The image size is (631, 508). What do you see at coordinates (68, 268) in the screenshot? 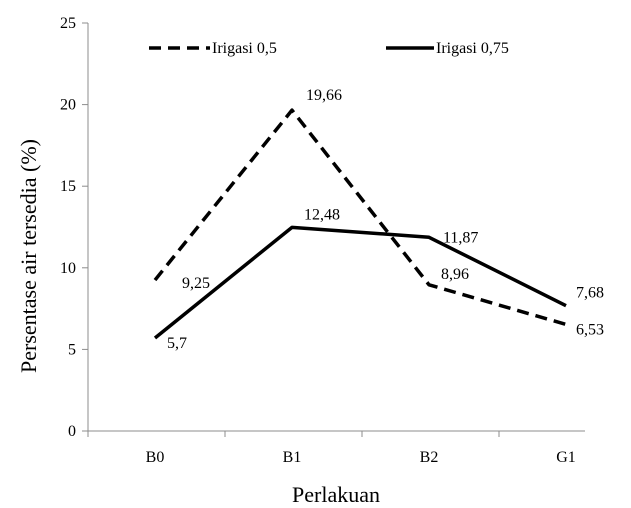
I see `y-tick-label: 10` at bounding box center [68, 268].